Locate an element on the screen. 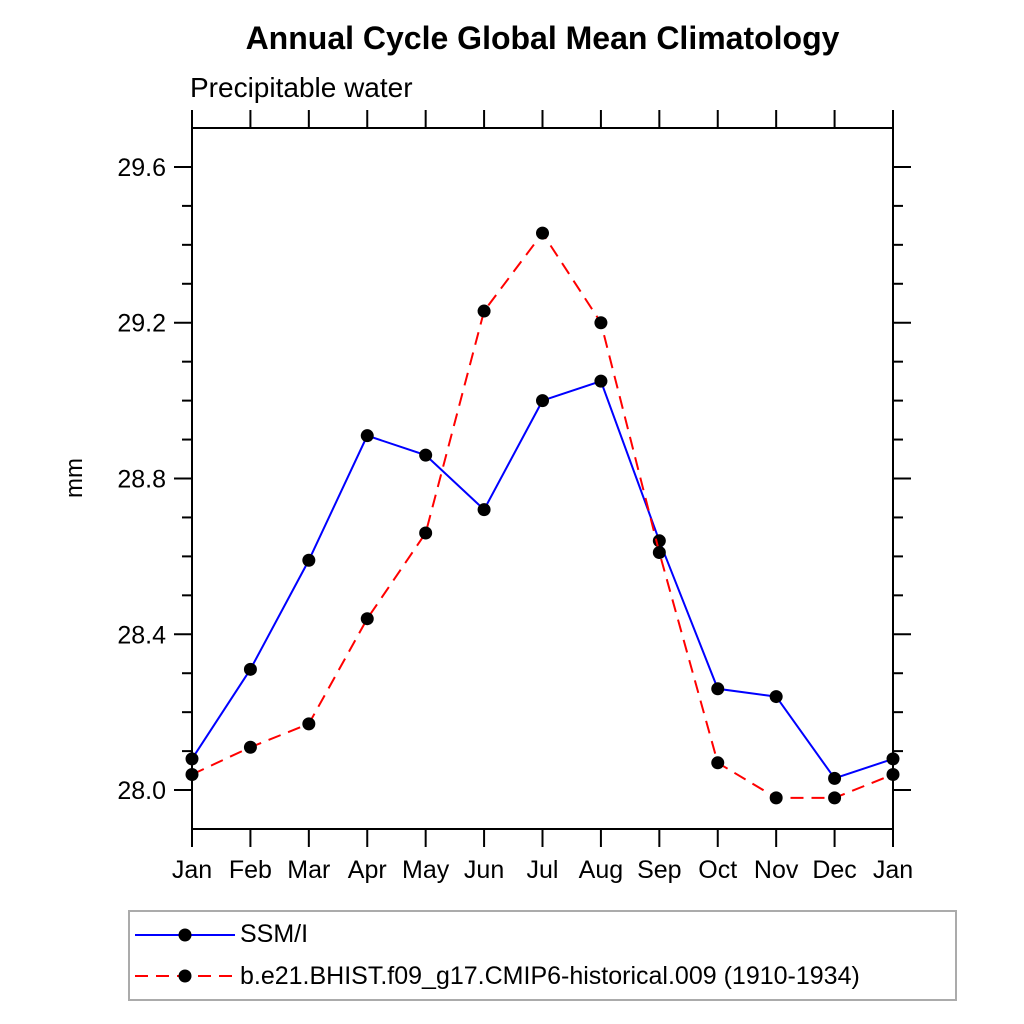 This screenshot has width=1024, height=1024. x-tick-label: May is located at coordinates (426, 870).